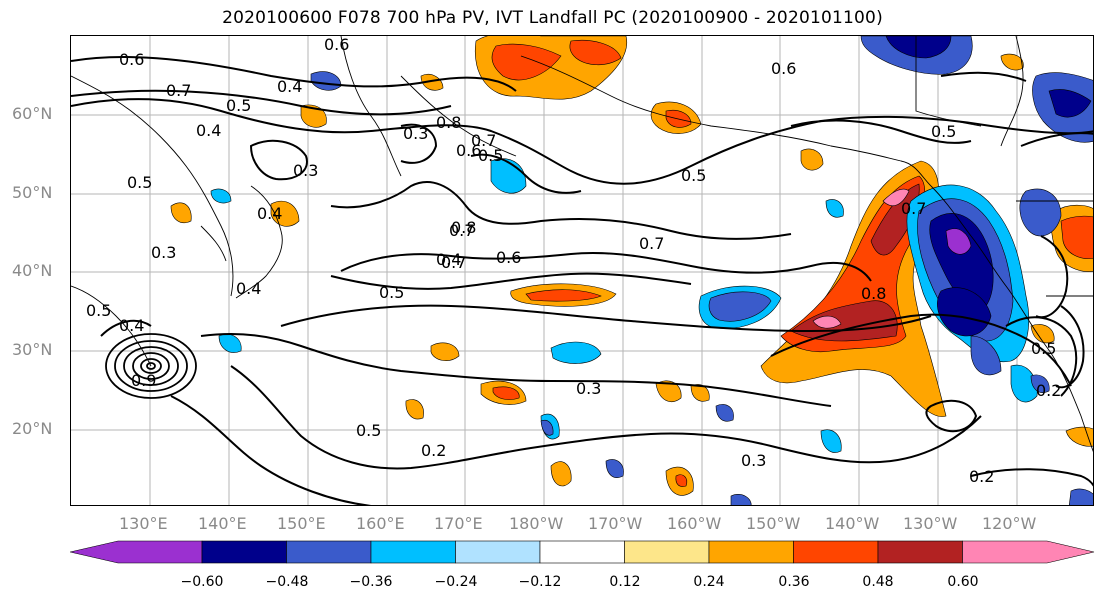 The width and height of the screenshot is (1105, 601). I want to click on colorbar-tick: −0.24, so click(456, 582).